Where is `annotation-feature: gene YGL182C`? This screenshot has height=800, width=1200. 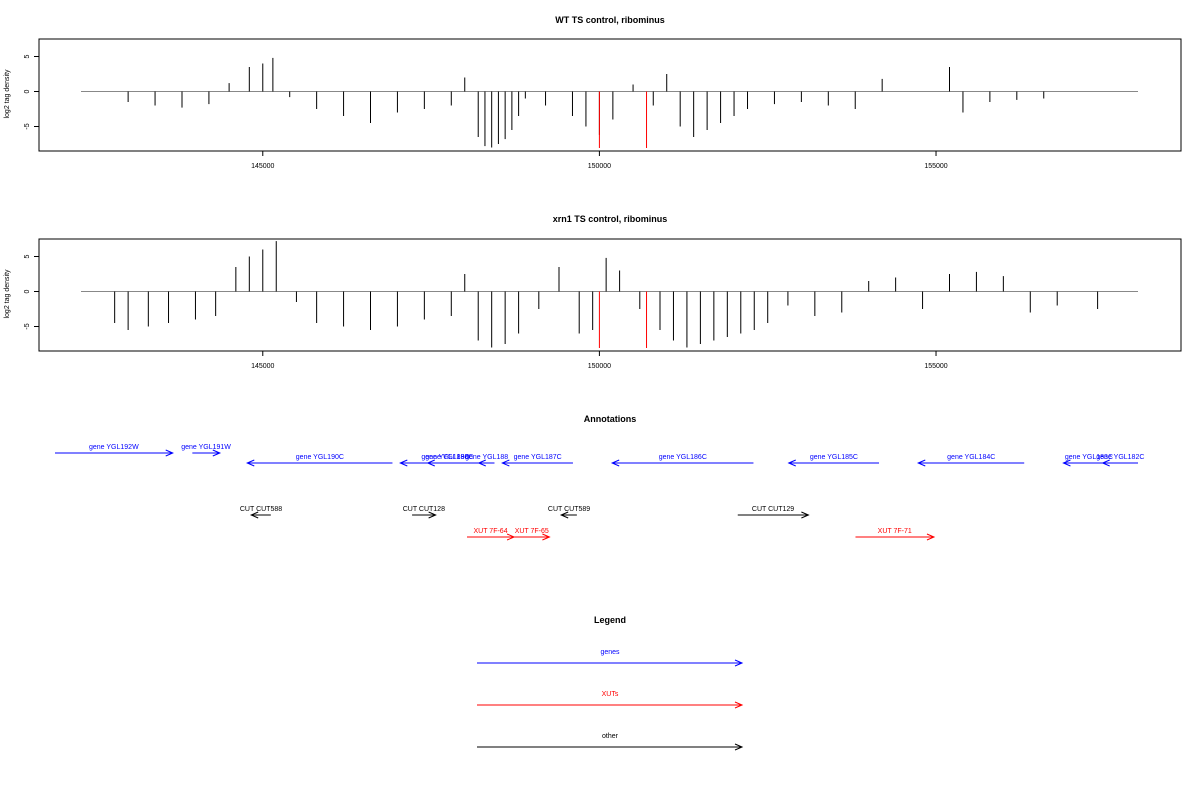
annotation-feature: gene YGL182C is located at coordinates (1120, 460).